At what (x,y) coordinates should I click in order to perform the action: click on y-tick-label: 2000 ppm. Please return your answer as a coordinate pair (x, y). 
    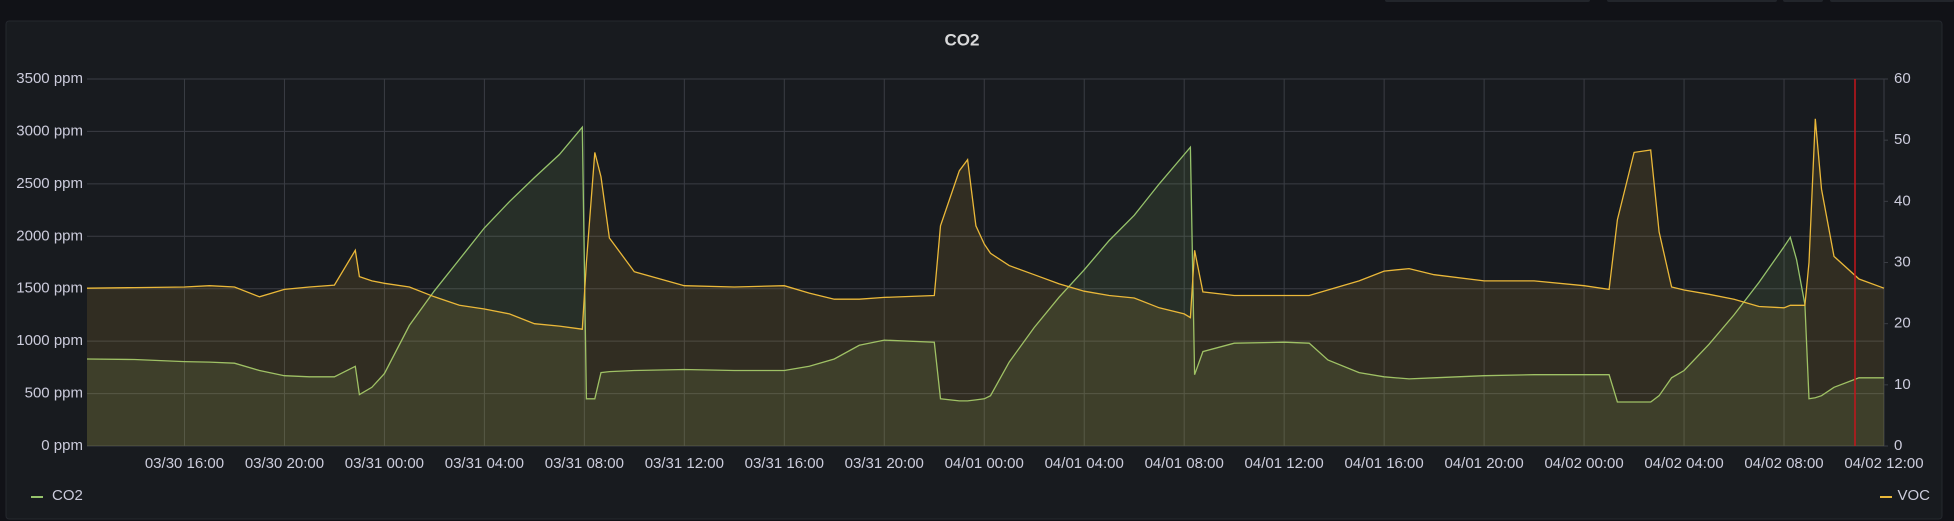
    Looking at the image, I should click on (49, 235).